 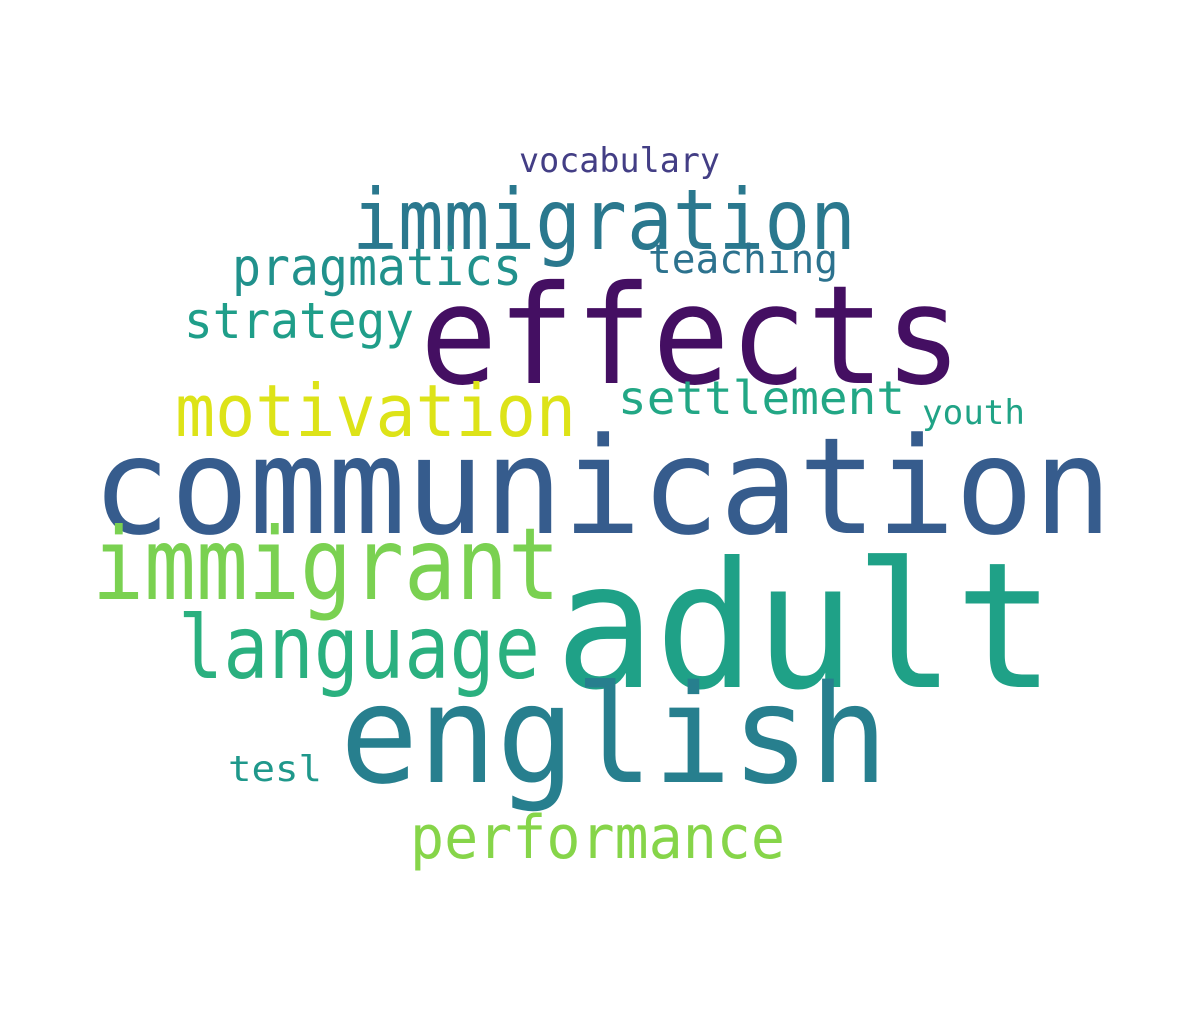 I want to click on word-vocabulary: vocabulary, so click(x=619, y=161).